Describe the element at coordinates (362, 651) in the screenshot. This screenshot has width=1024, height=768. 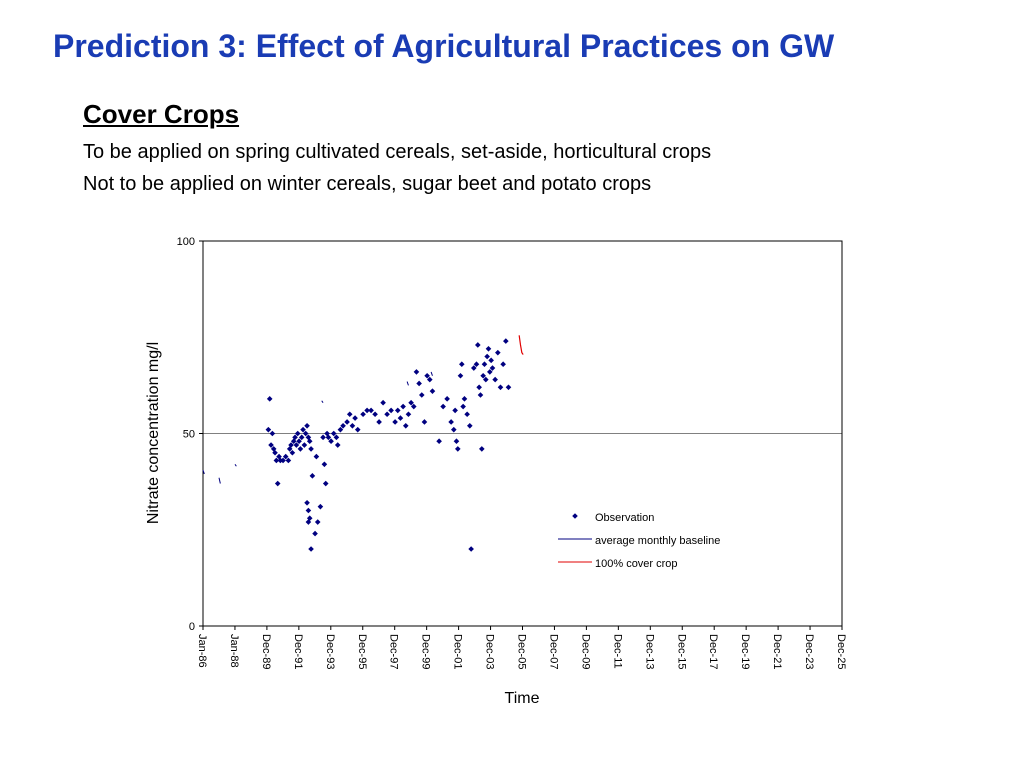
I see `x-tick-label: Dec-95` at that location.